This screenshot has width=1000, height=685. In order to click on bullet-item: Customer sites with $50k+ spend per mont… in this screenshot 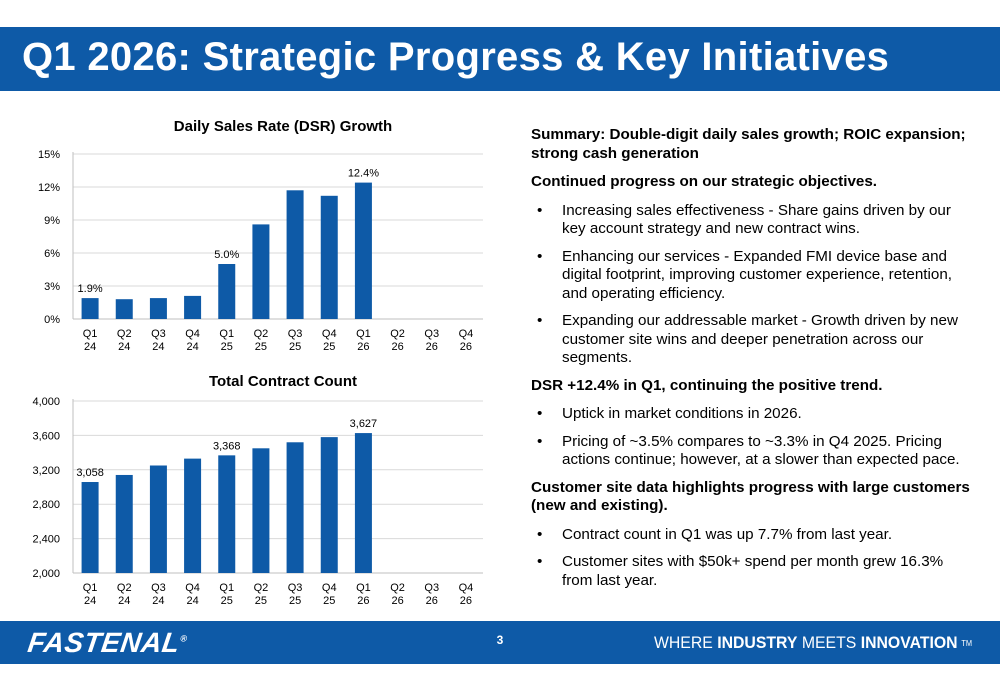, I will do `click(753, 571)`.